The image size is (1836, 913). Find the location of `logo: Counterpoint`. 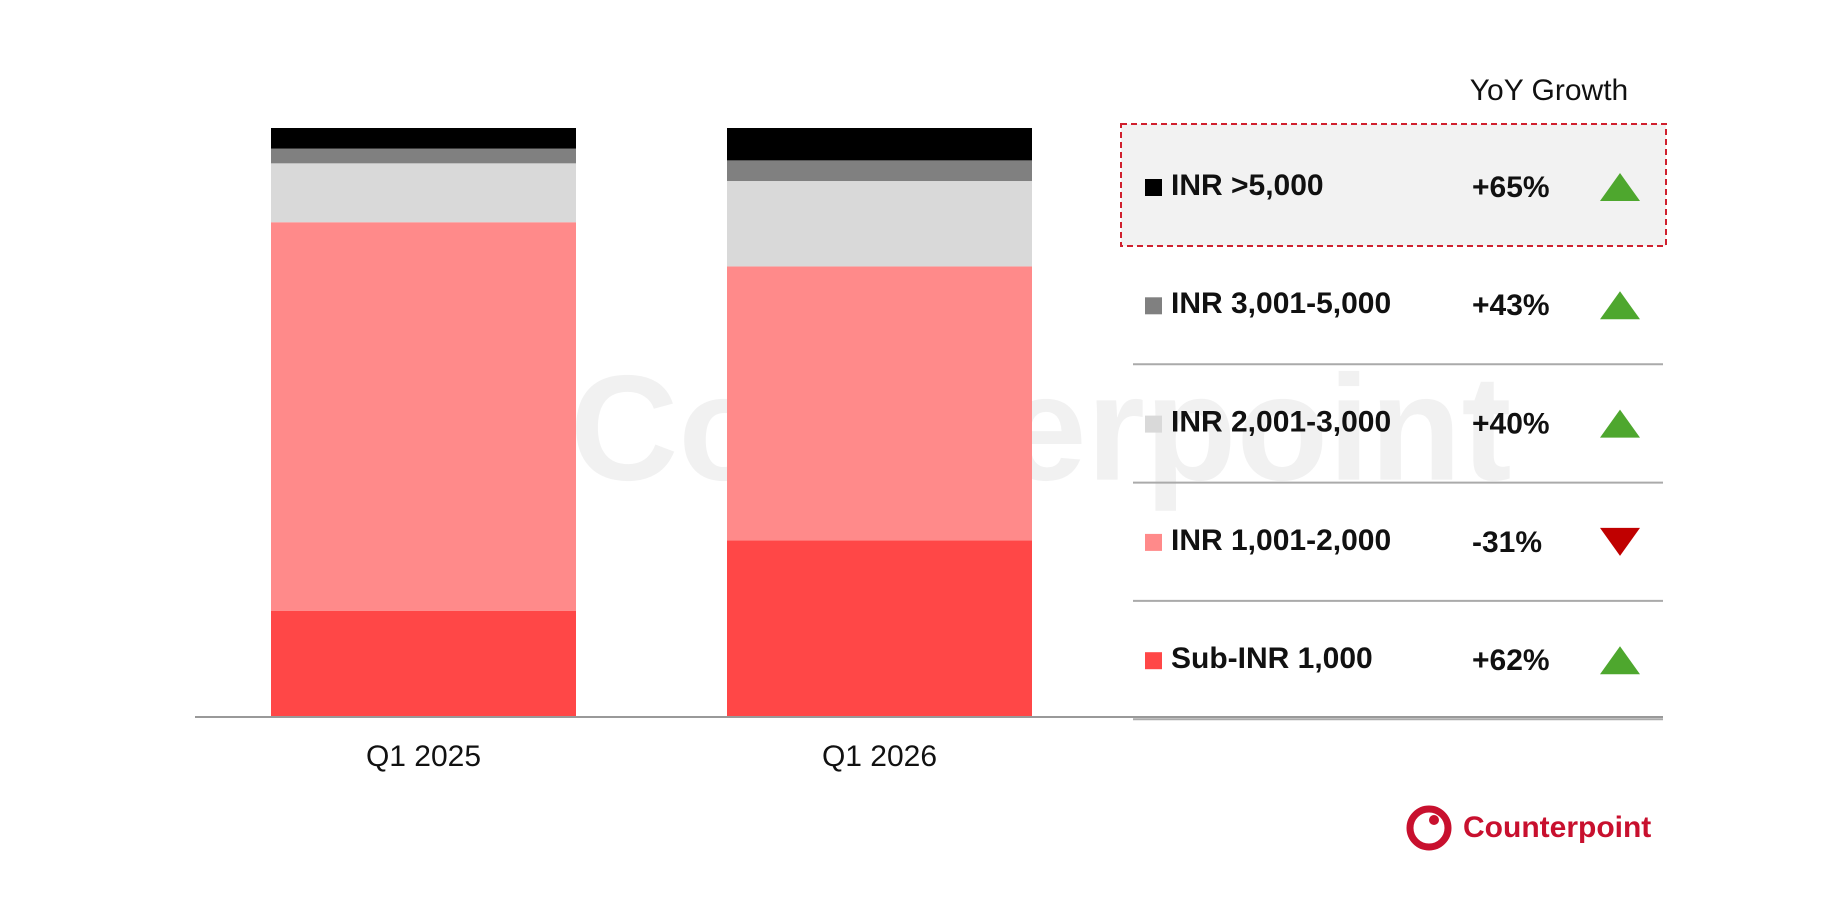

logo: Counterpoint is located at coordinates (1528, 828).